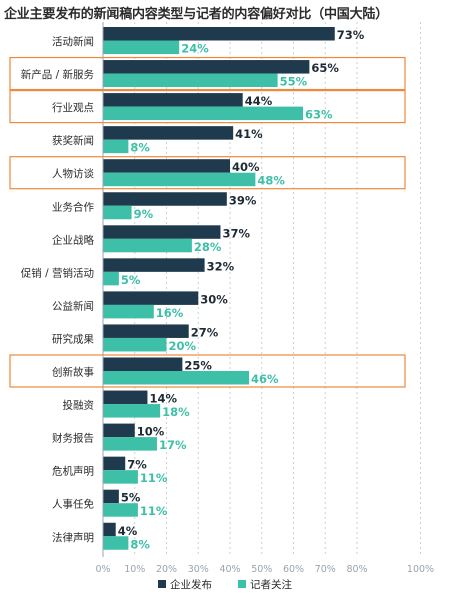  I want to click on data-label: 73%, so click(351, 35).